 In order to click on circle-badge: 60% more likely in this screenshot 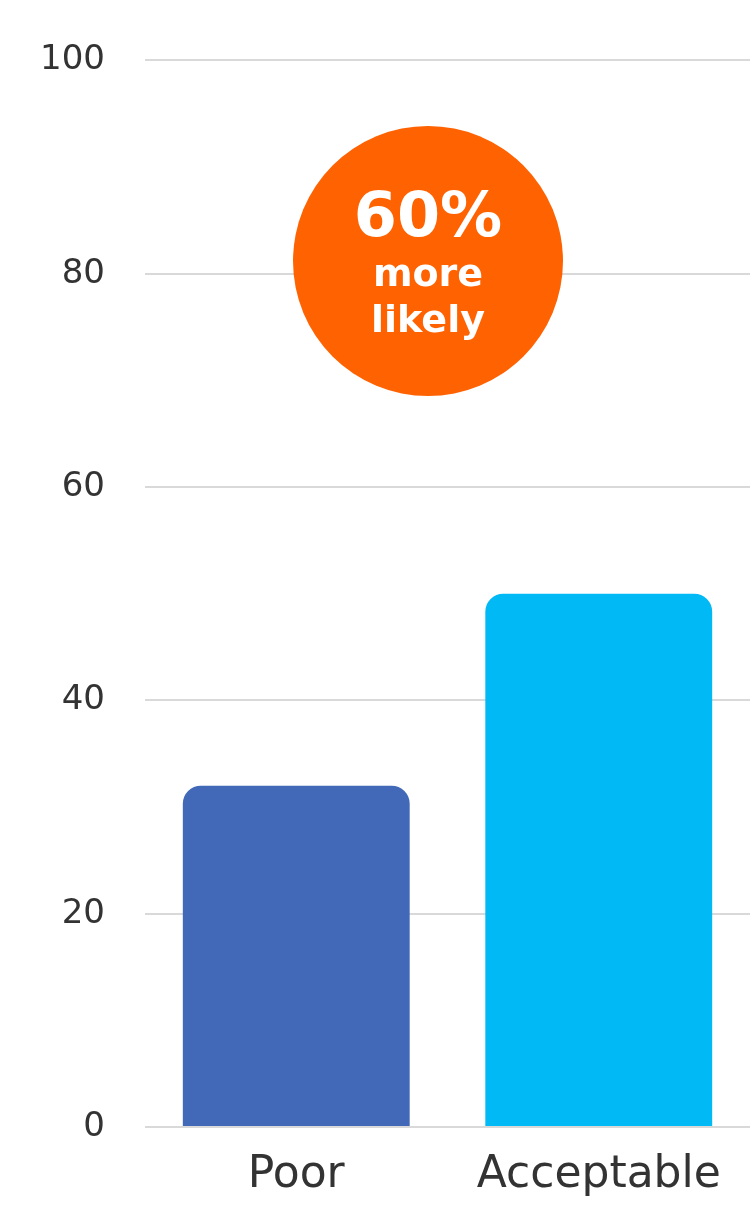, I will do `click(428, 261)`.